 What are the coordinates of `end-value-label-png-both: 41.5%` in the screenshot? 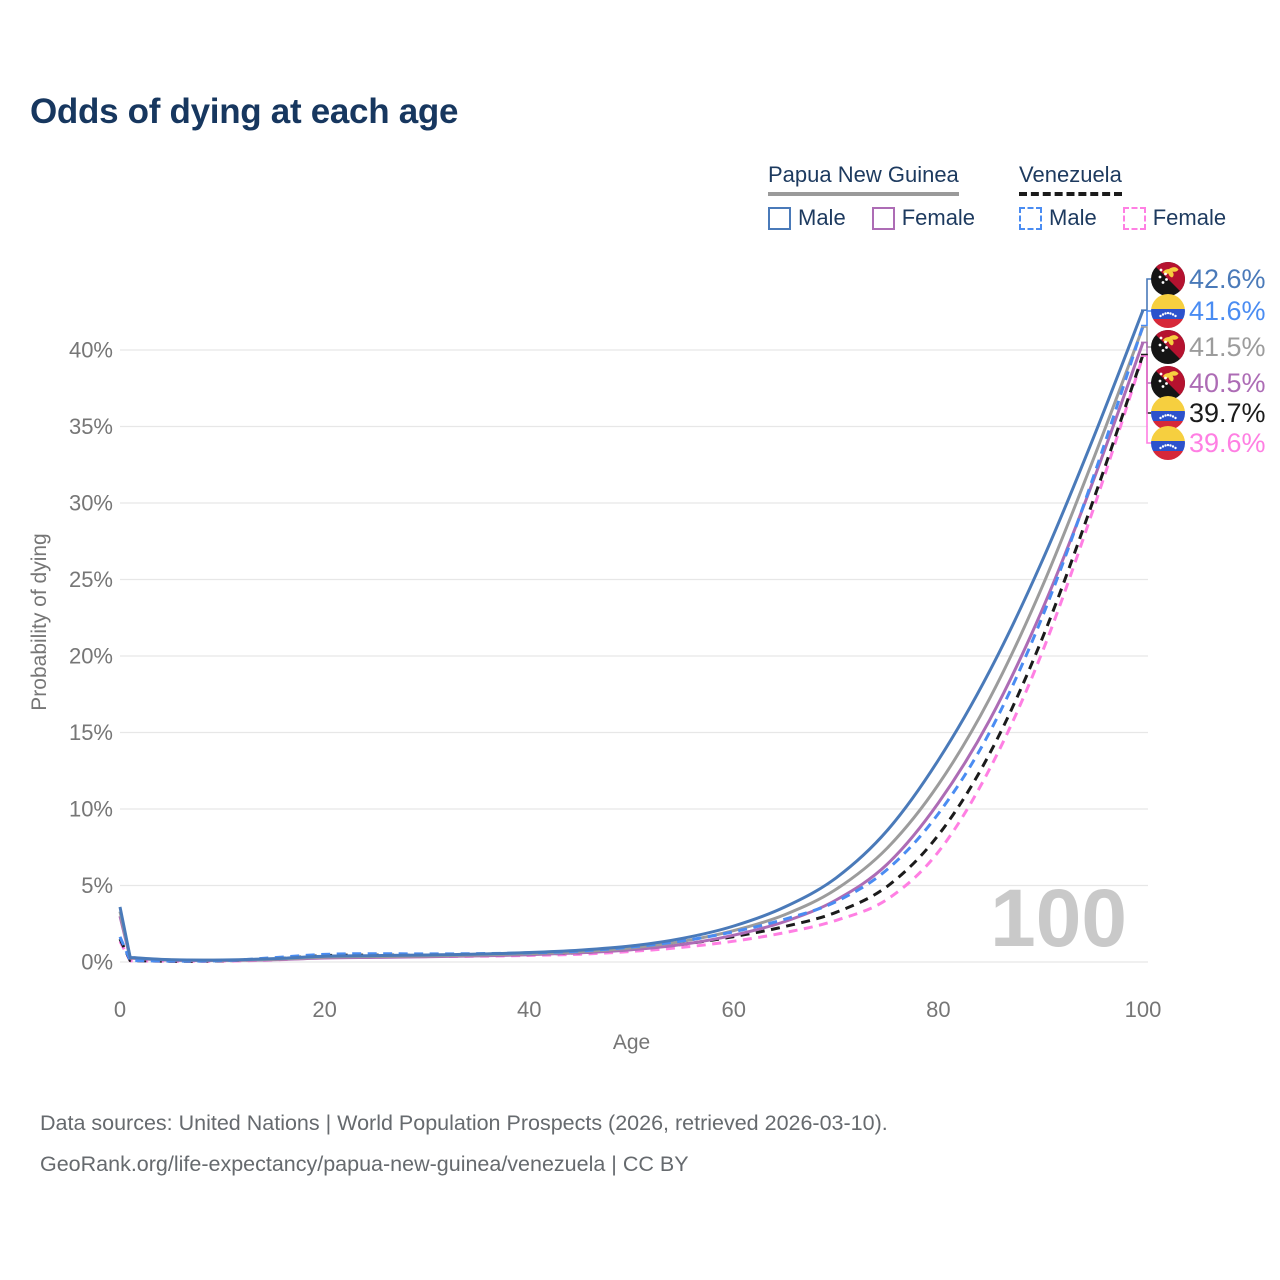 It's located at (1227, 347).